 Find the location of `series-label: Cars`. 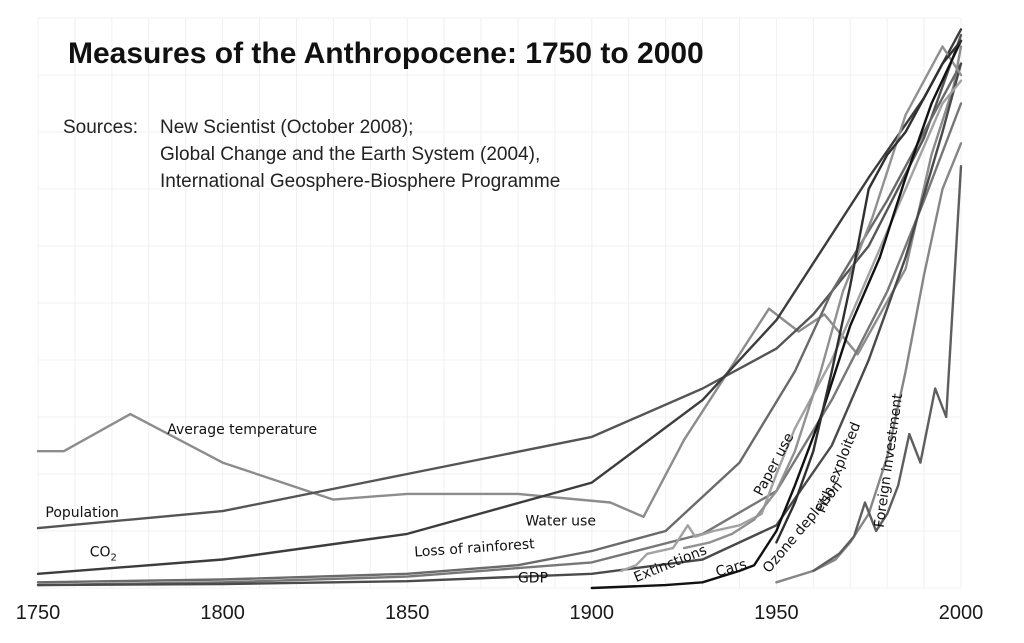

series-label: Cars is located at coordinates (731, 568).